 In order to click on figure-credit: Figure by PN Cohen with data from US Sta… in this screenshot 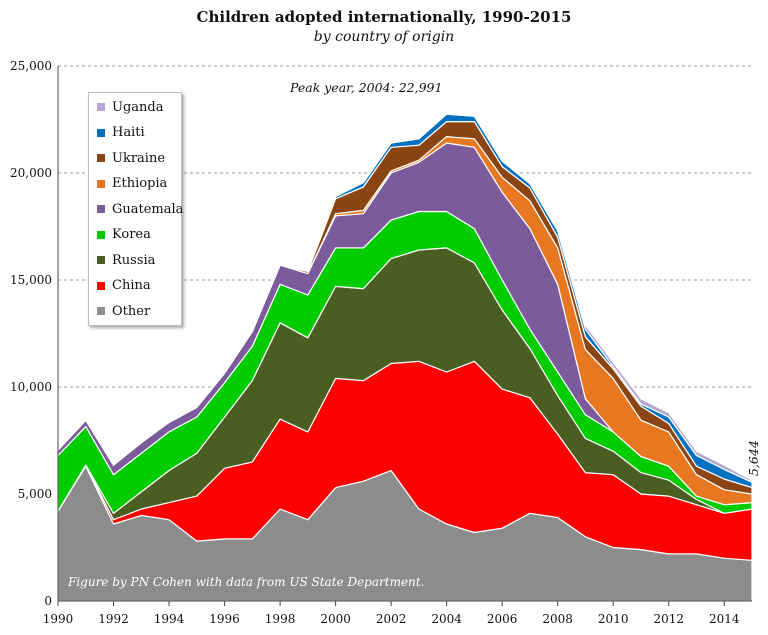, I will do `click(245, 582)`.